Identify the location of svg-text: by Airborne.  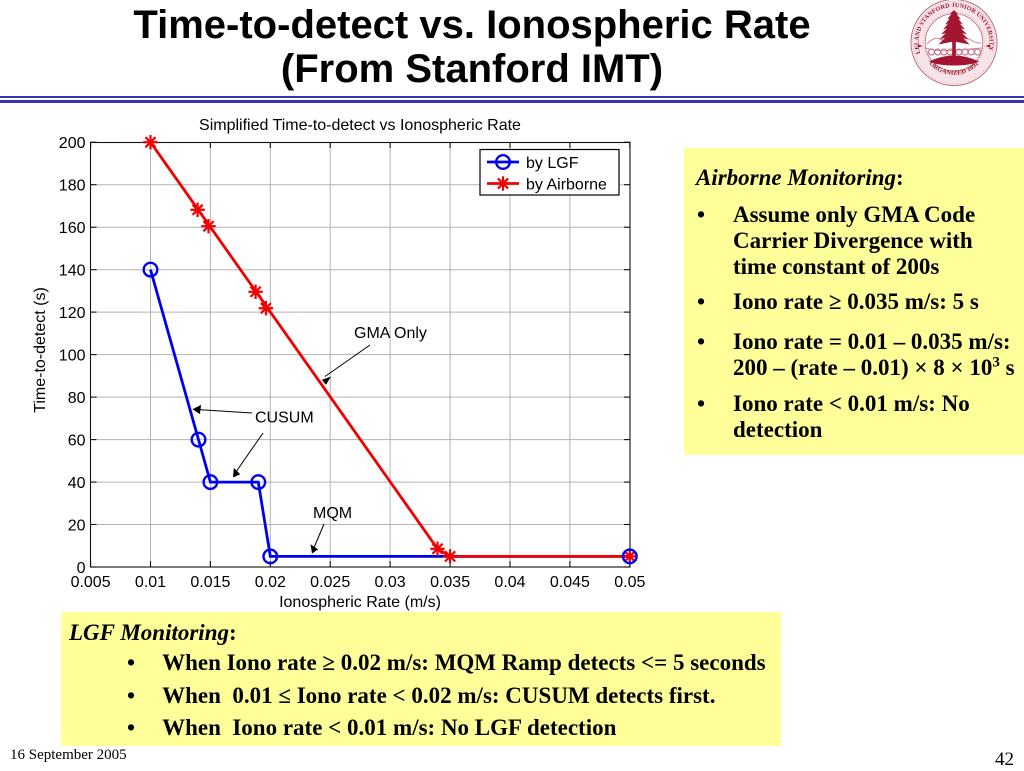
(566, 185).